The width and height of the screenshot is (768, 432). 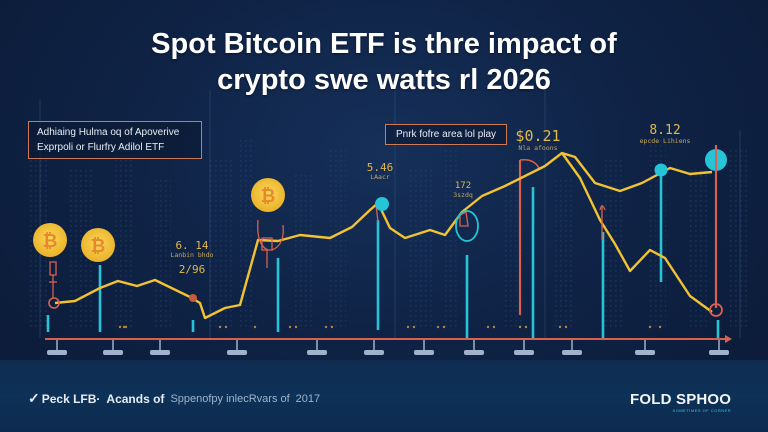 I want to click on center-note-box: Pnrk fofre area lol play, so click(x=446, y=134).